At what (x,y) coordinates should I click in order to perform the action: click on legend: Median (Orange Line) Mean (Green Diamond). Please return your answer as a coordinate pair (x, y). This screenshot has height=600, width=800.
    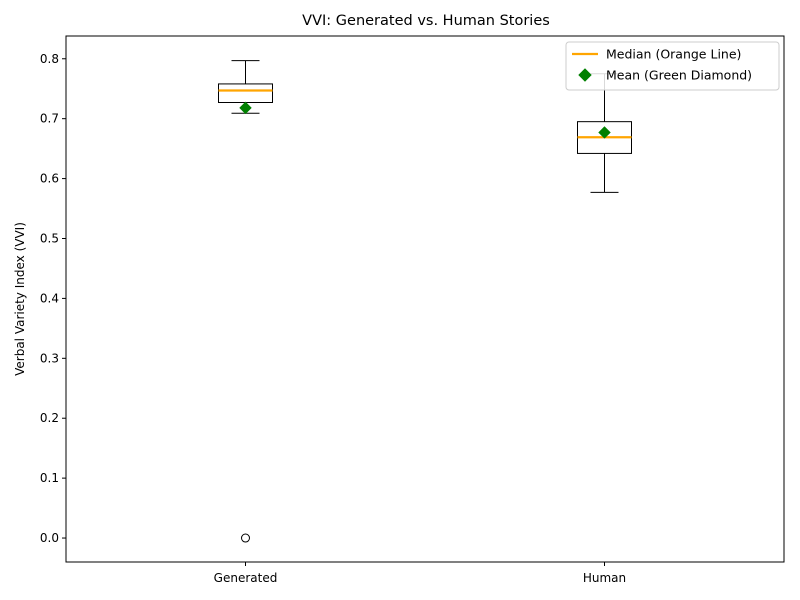
    Looking at the image, I should click on (672, 66).